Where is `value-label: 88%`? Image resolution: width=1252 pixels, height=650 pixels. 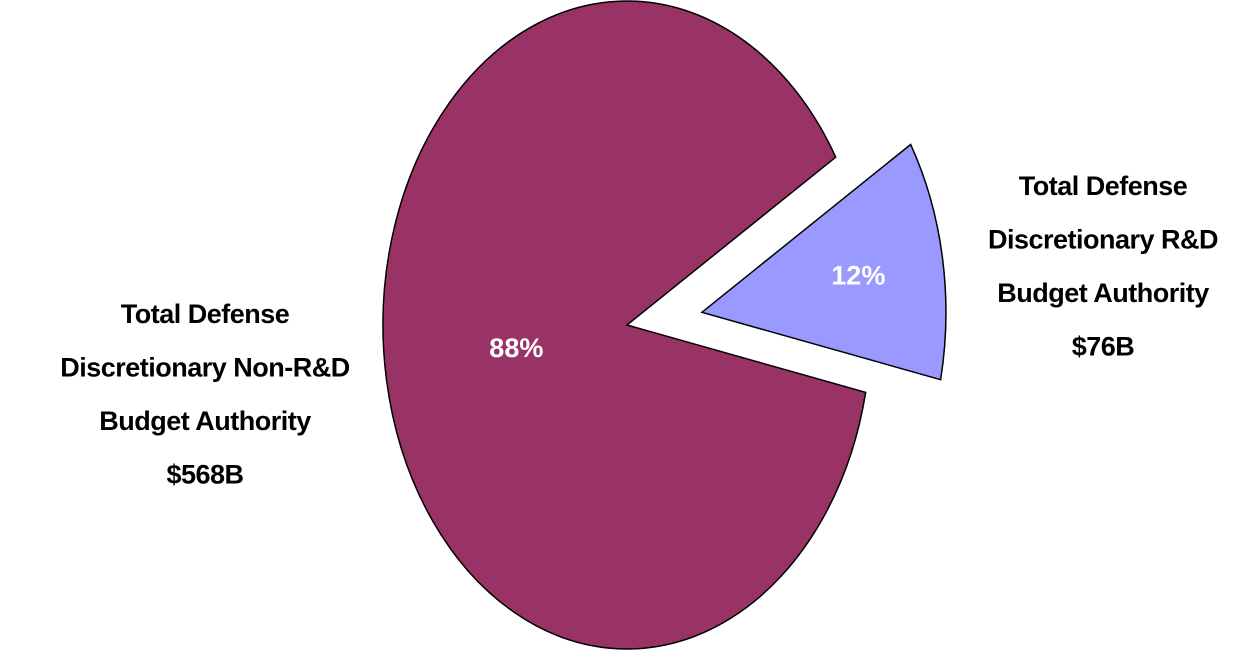 value-label: 88% is located at coordinates (516, 348).